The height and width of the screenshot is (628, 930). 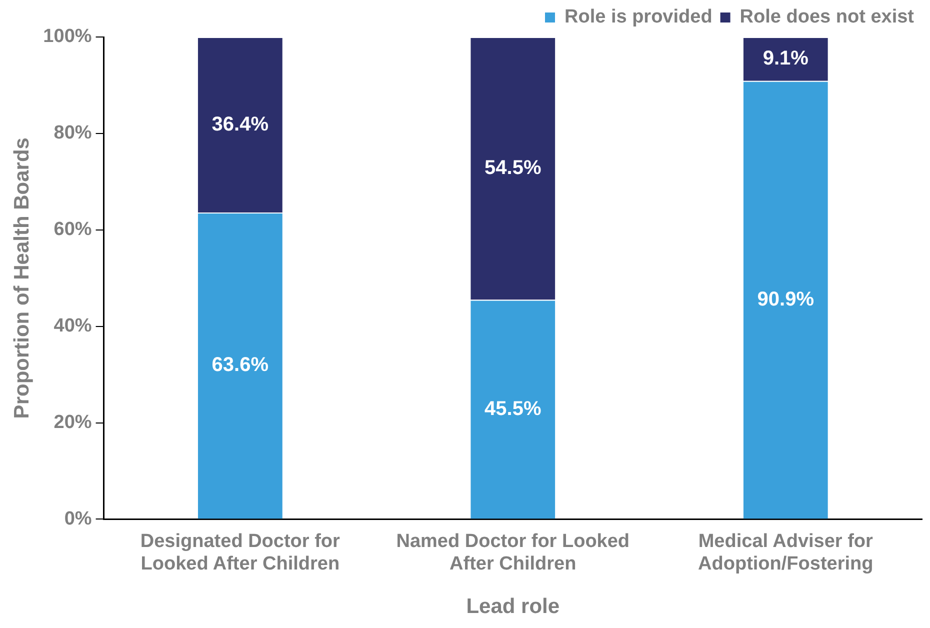 I want to click on y-axis-title: Proportion of Health Boards, so click(x=22, y=278).